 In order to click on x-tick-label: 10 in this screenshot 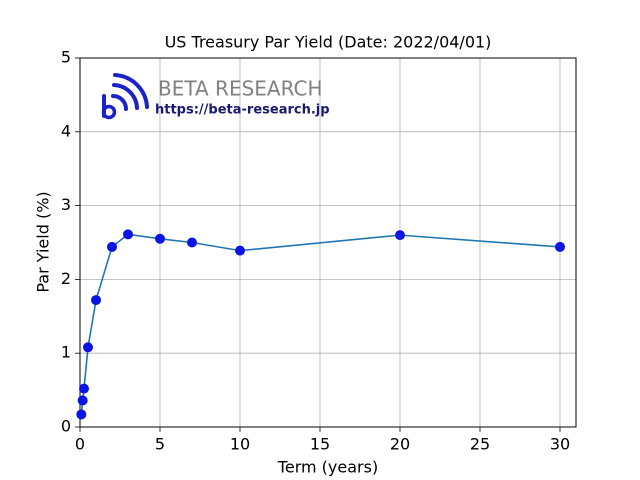, I will do `click(240, 444)`.